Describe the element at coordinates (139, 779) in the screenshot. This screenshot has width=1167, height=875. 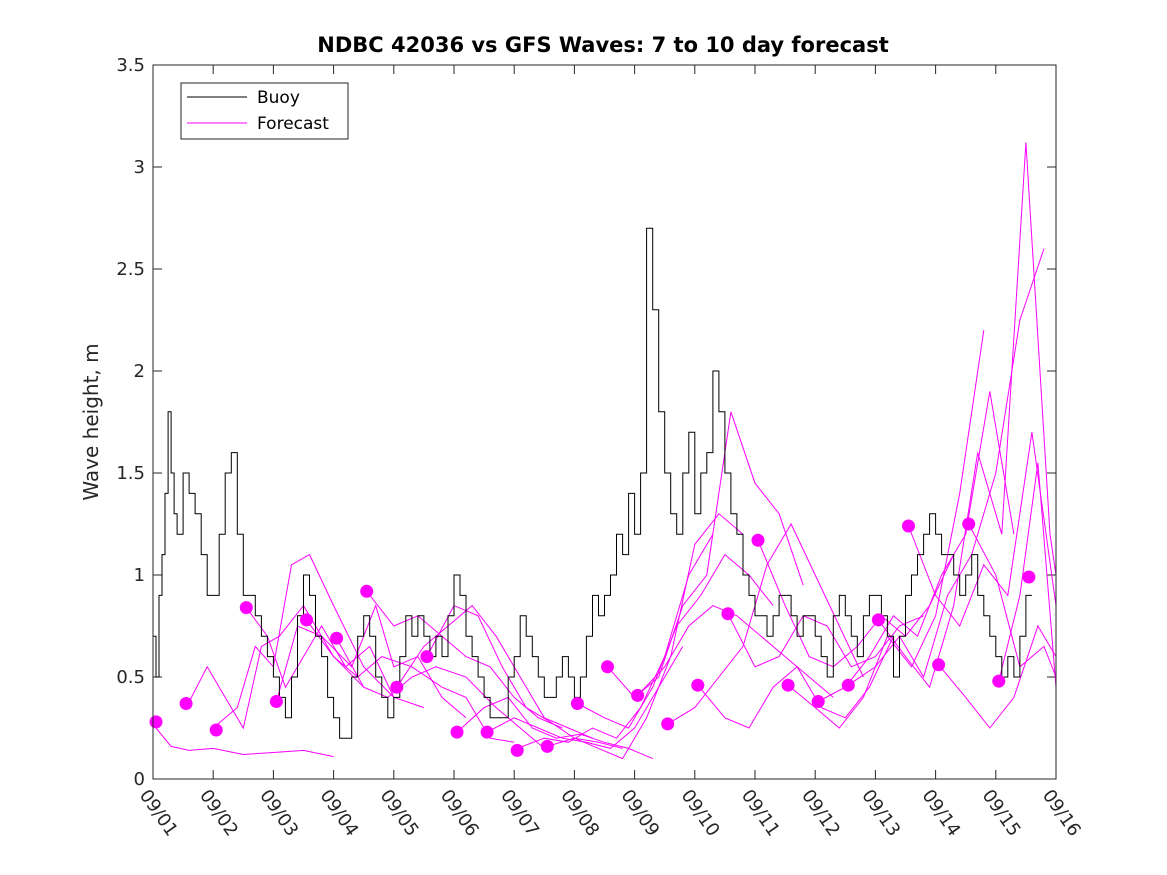
I see `y-tick-label: 0` at that location.